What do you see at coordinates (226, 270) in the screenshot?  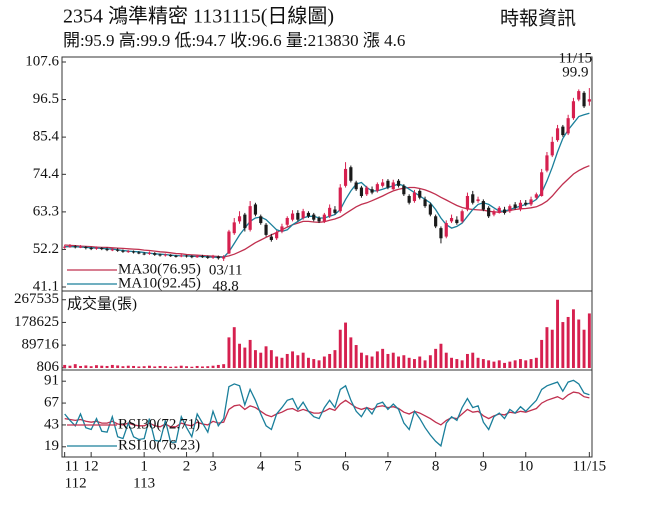 I see `low-date: 03/11` at bounding box center [226, 270].